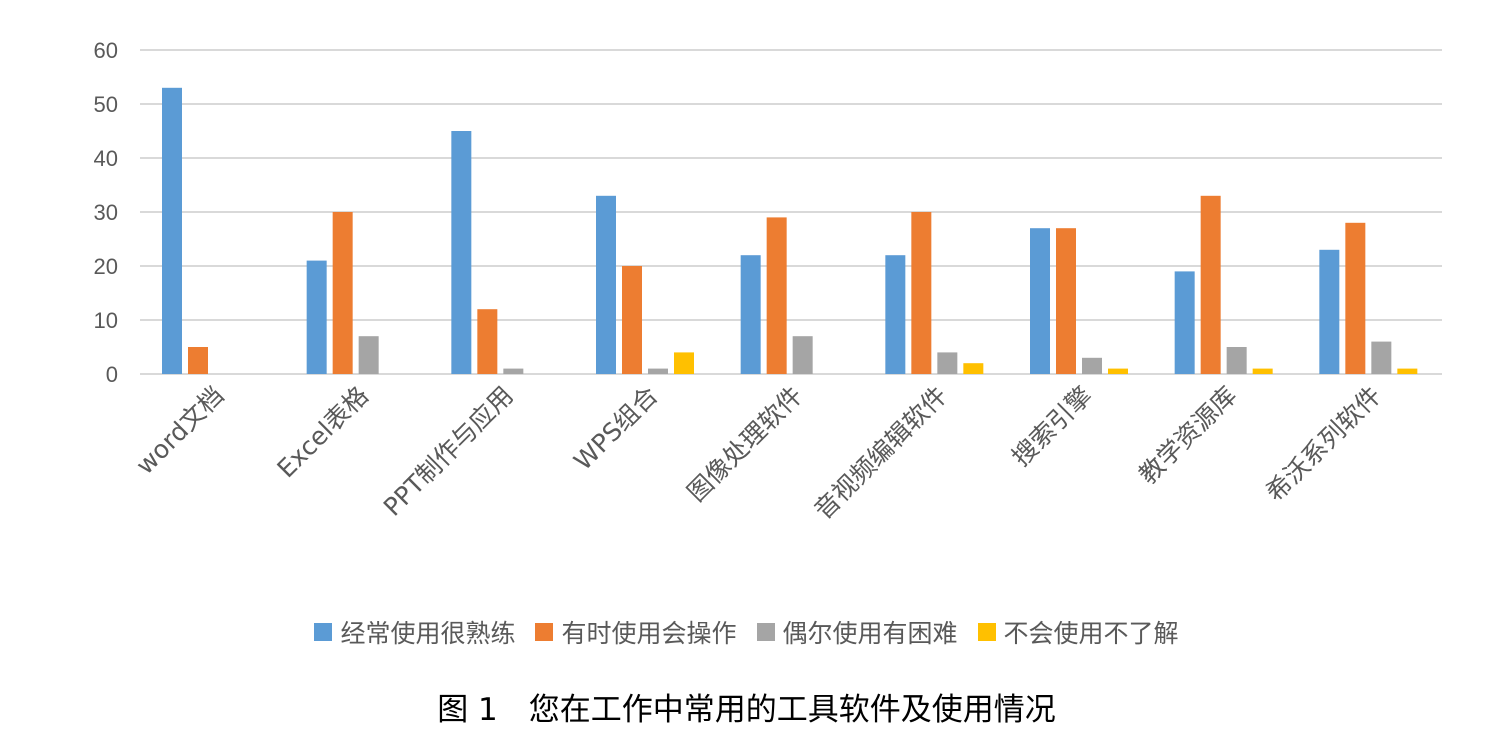  What do you see at coordinates (1091, 633) in the screenshot?
I see `legend-label: 不会使用不了解` at bounding box center [1091, 633].